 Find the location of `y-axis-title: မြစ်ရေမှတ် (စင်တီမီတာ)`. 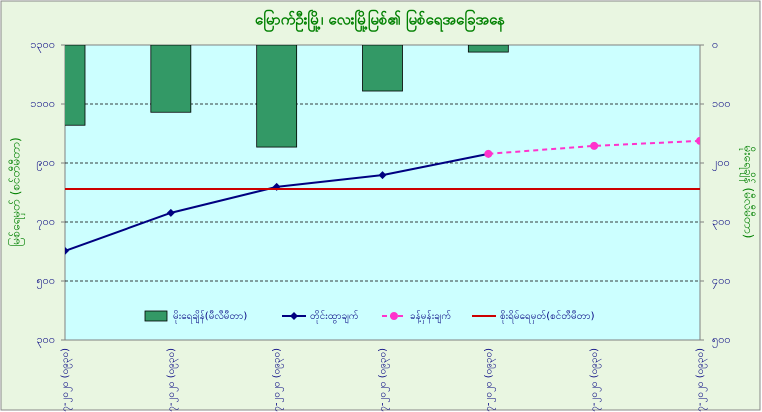

y-axis-title: မြစ်ရေမှတ် (စင်တီမီတာ) is located at coordinates (16, 191).